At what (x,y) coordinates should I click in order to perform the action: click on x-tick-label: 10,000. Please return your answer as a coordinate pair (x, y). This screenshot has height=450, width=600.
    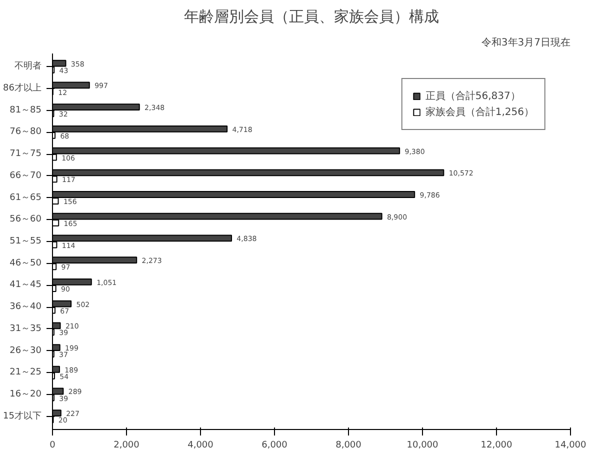
    Looking at the image, I should click on (422, 445).